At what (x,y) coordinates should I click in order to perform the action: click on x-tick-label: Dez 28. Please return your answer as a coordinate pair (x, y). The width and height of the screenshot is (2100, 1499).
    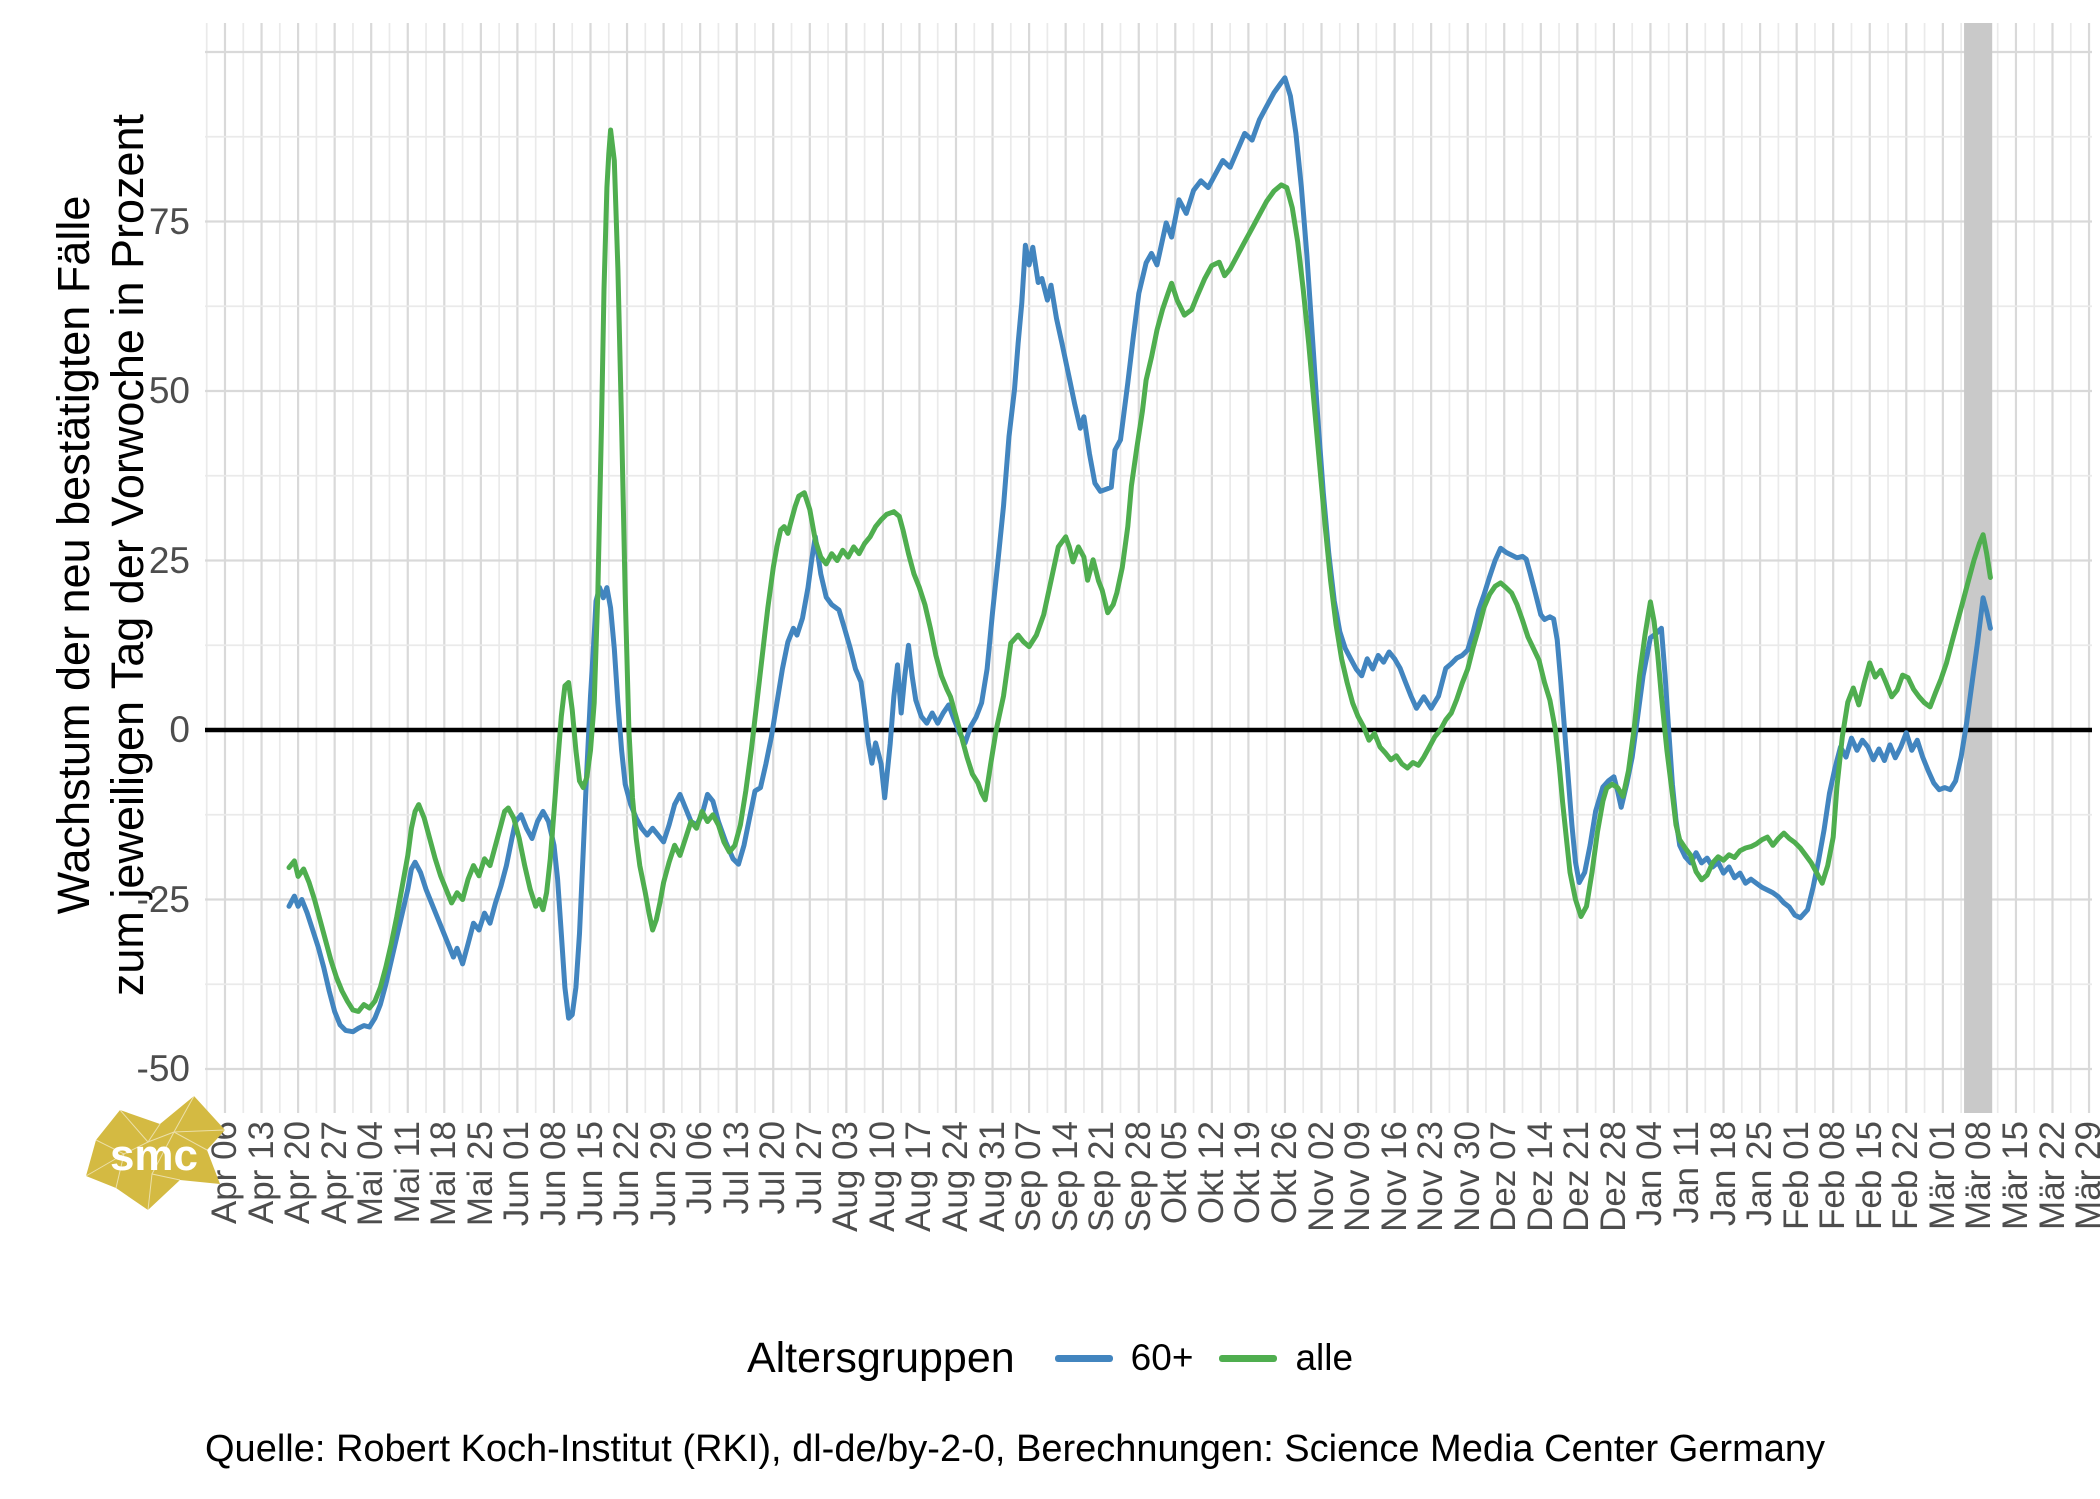
    Looking at the image, I should click on (1613, 1176).